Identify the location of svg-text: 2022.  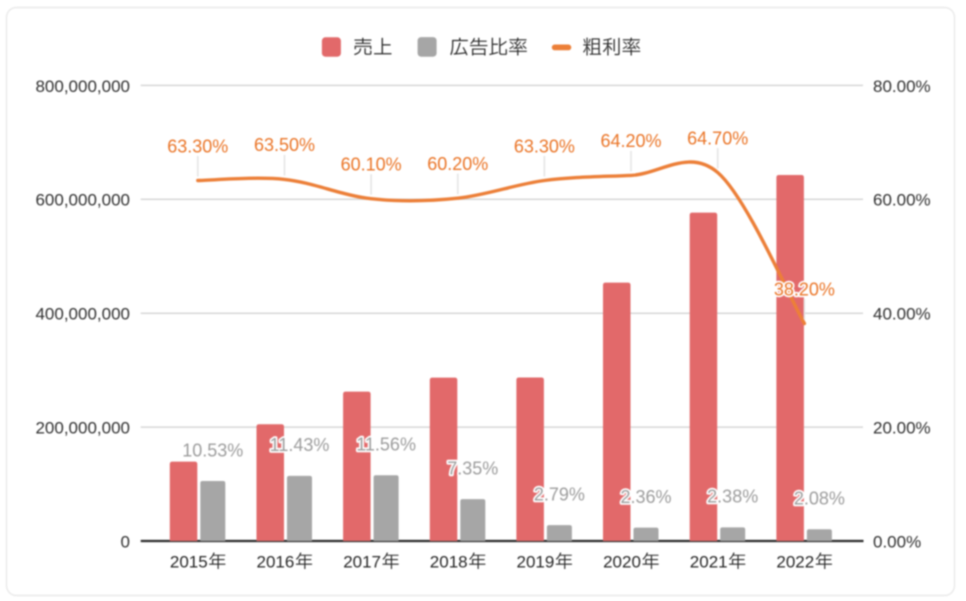
(795, 561).